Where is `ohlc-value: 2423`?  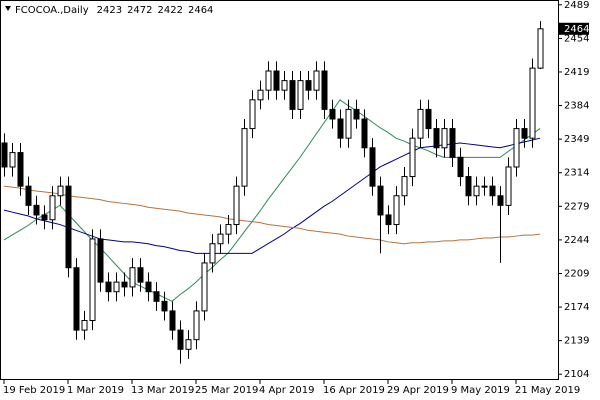 ohlc-value: 2423 is located at coordinates (109, 10).